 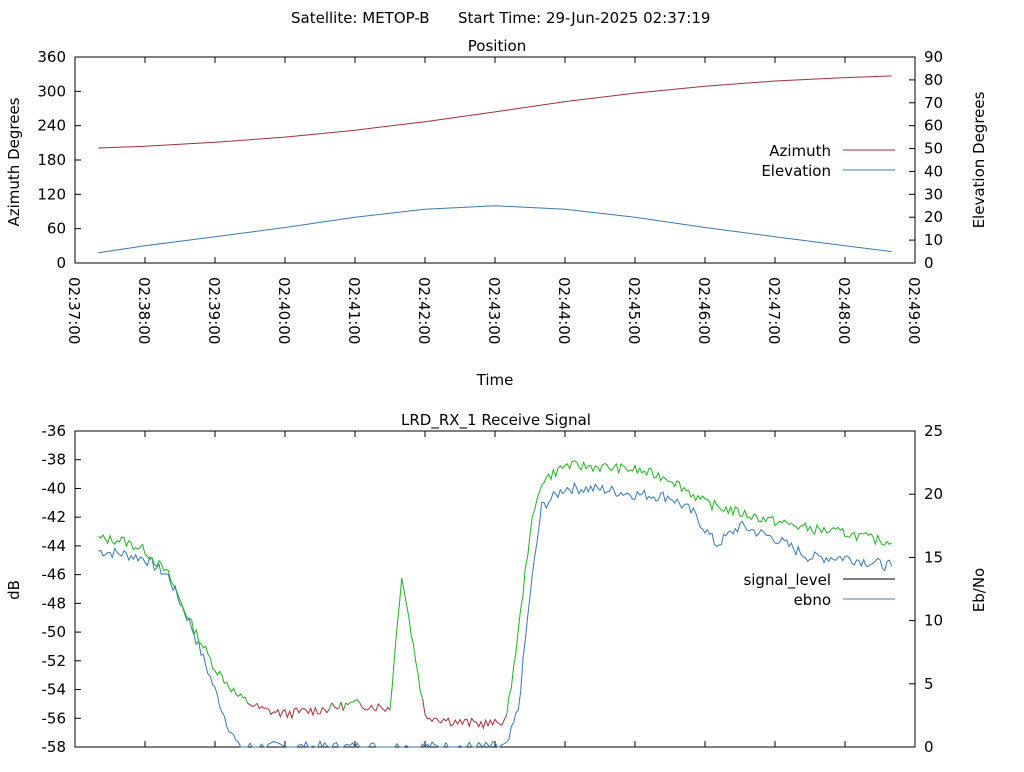 I want to click on top-chart-ylabel: Azimuth Degrees, so click(x=14, y=161).